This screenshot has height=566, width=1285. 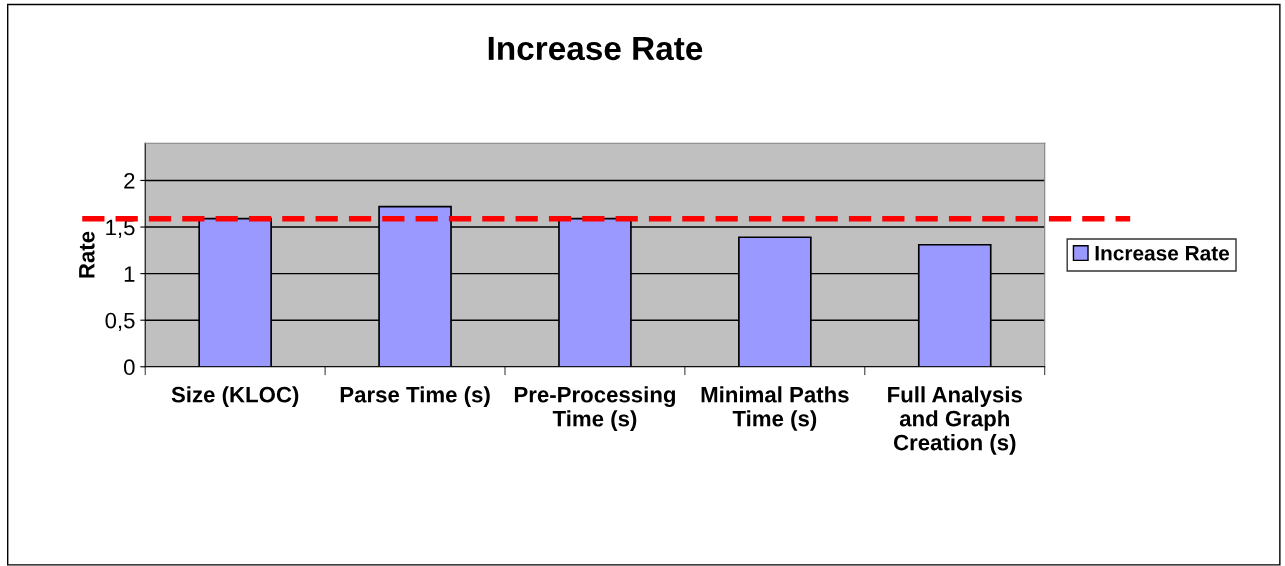 I want to click on legend-label: Increase Rate, so click(x=1162, y=253).